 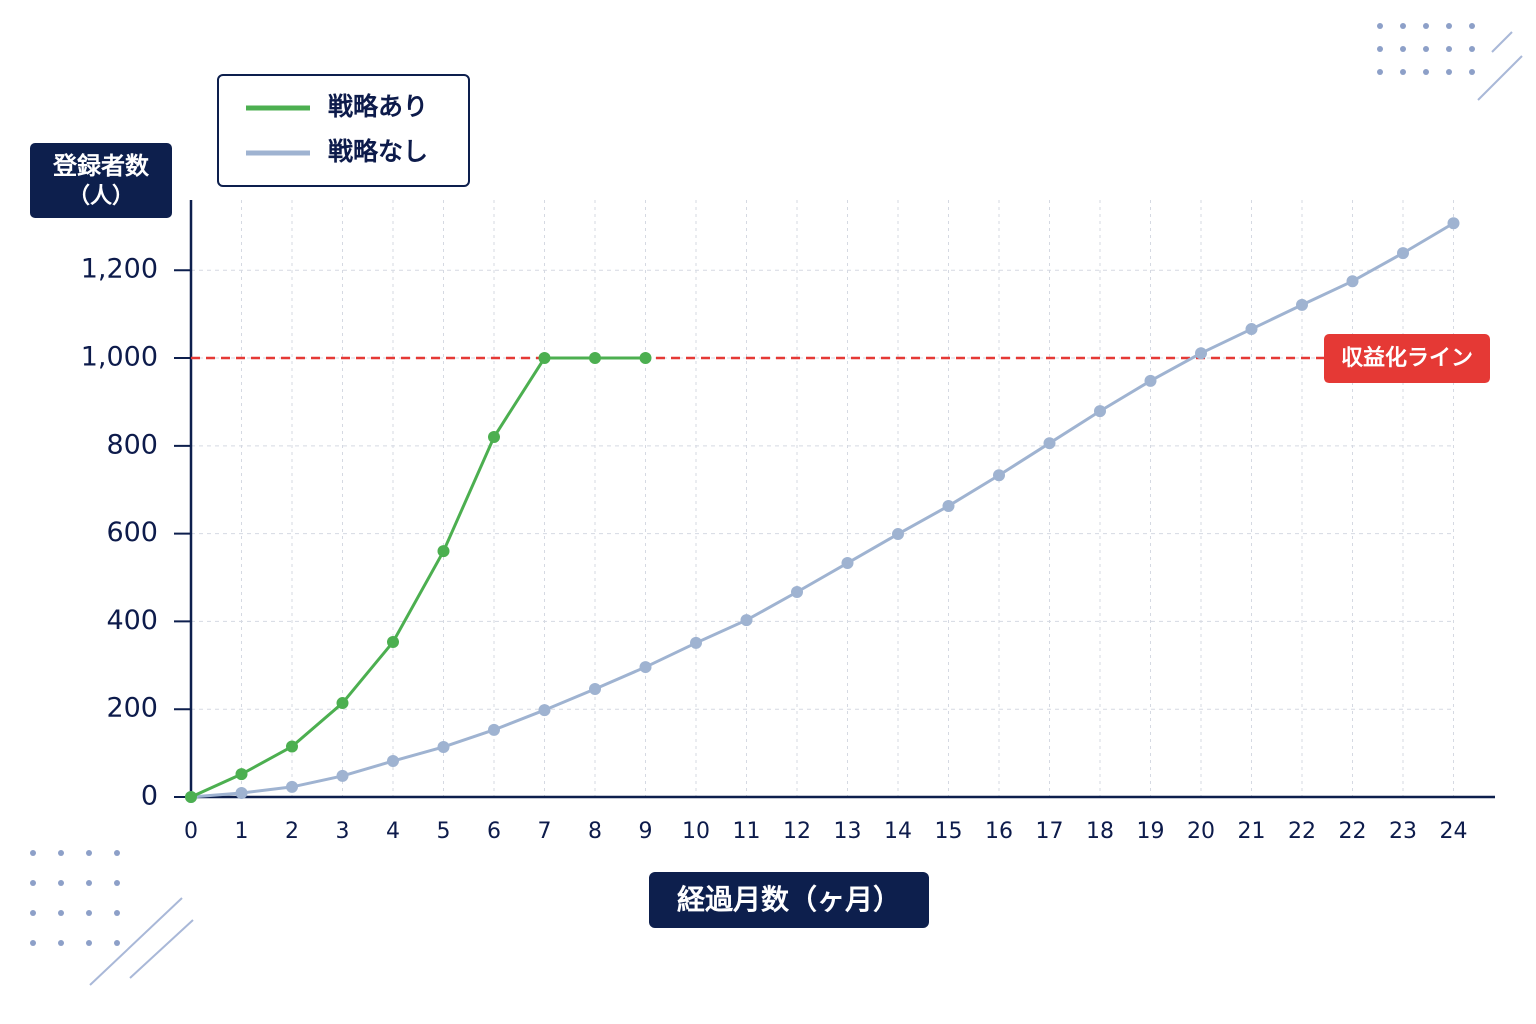 I want to click on x-tick-label: 0, so click(x=191, y=831).